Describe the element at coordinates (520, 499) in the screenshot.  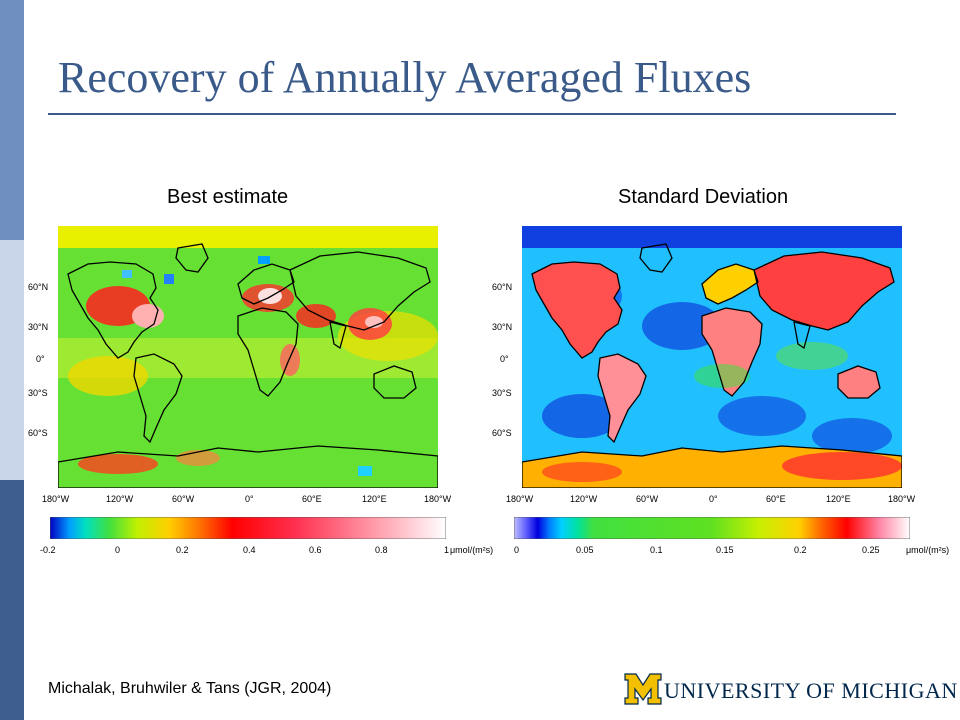
I see `right-lon-180w: 180°W` at that location.